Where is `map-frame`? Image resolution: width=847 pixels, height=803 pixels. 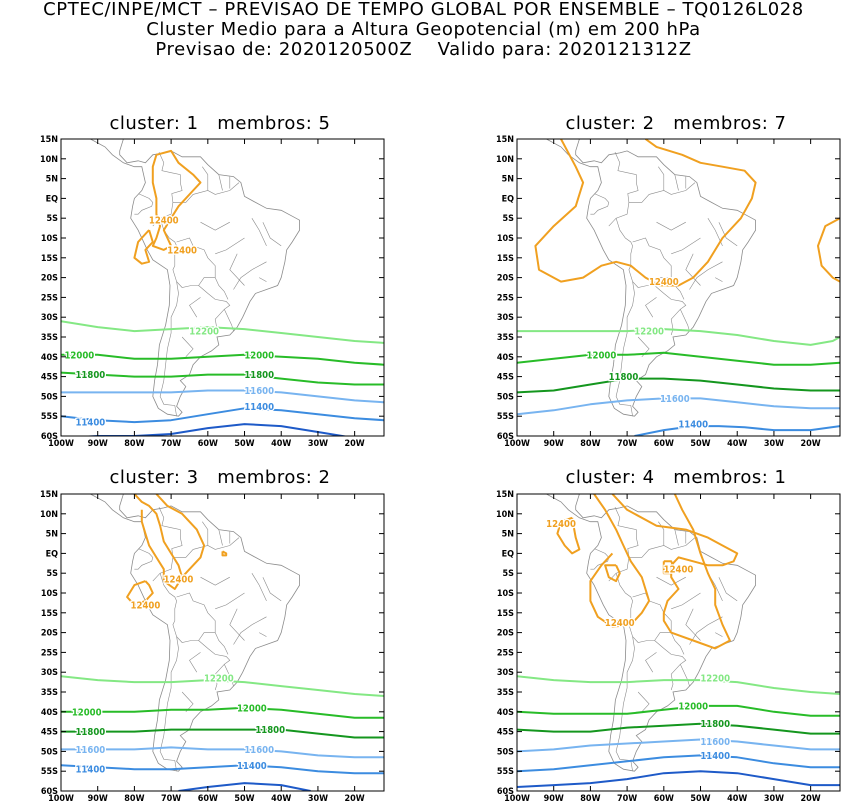 map-frame is located at coordinates (678, 642).